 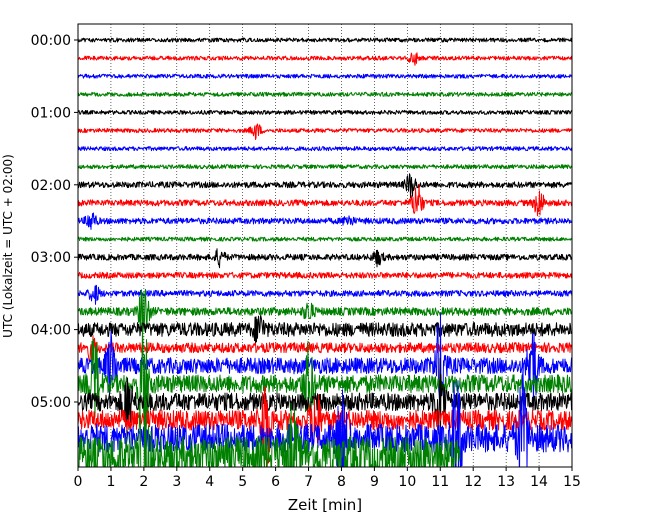 What do you see at coordinates (78, 482) in the screenshot?
I see `x-tick-label: 0` at bounding box center [78, 482].